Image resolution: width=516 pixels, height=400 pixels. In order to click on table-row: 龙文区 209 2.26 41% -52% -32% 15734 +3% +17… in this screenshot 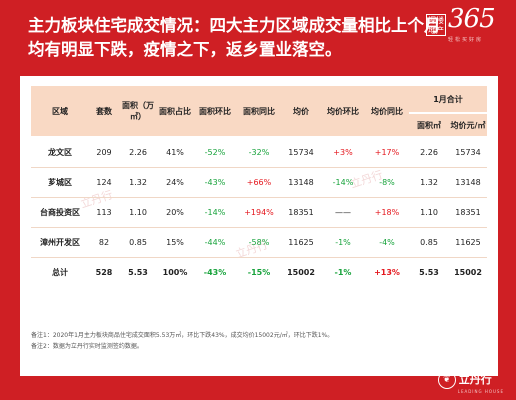, I will do `click(259, 152)`.